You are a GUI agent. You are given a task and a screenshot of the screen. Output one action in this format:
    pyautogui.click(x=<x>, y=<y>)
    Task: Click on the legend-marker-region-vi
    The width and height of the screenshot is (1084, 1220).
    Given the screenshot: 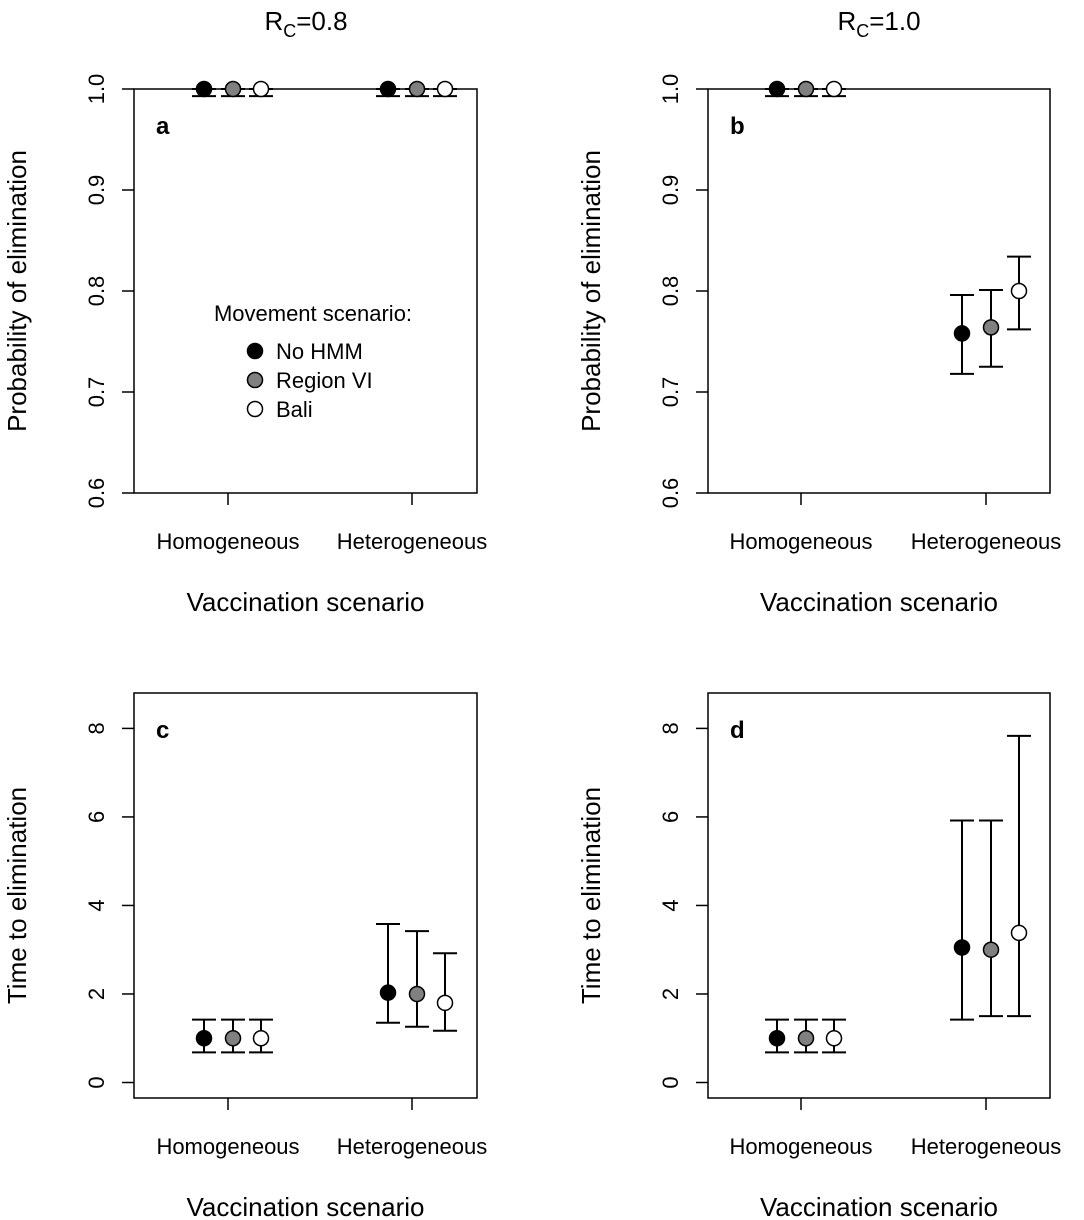 What is the action you would take?
    pyautogui.click(x=255, y=380)
    